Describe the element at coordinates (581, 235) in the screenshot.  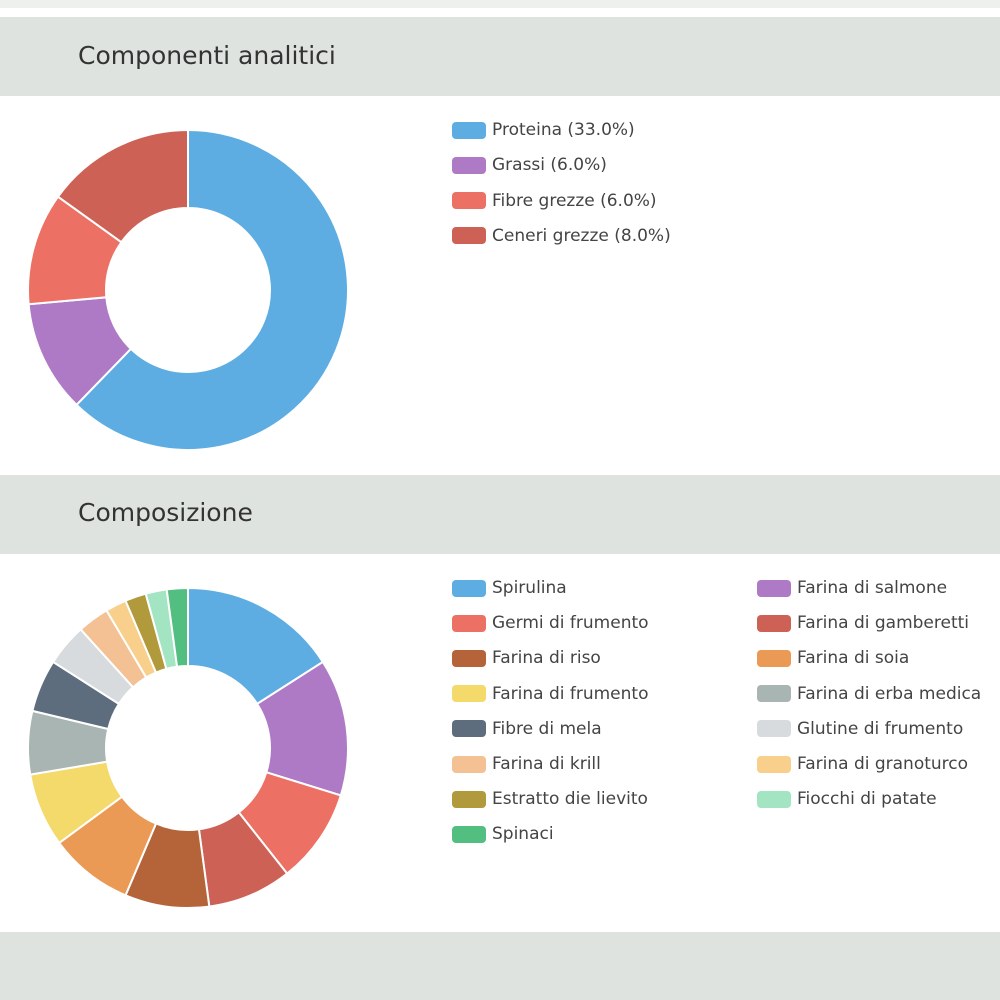
I see `legend-label: Ceneri grezze (8.0%)` at that location.